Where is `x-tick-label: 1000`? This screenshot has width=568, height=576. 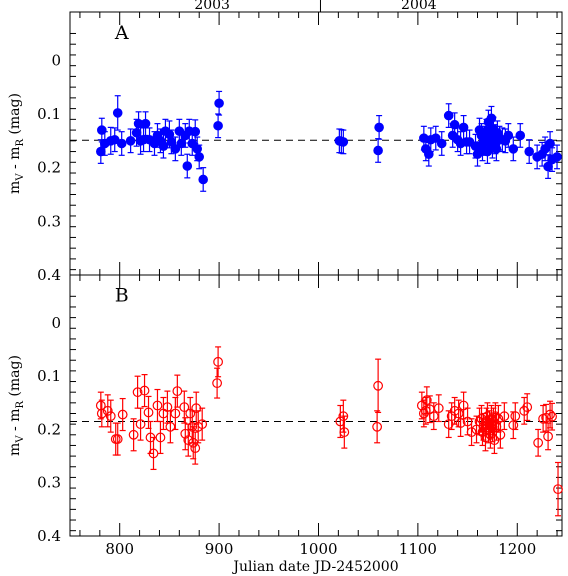 x-tick-label: 1000 is located at coordinates (318, 549).